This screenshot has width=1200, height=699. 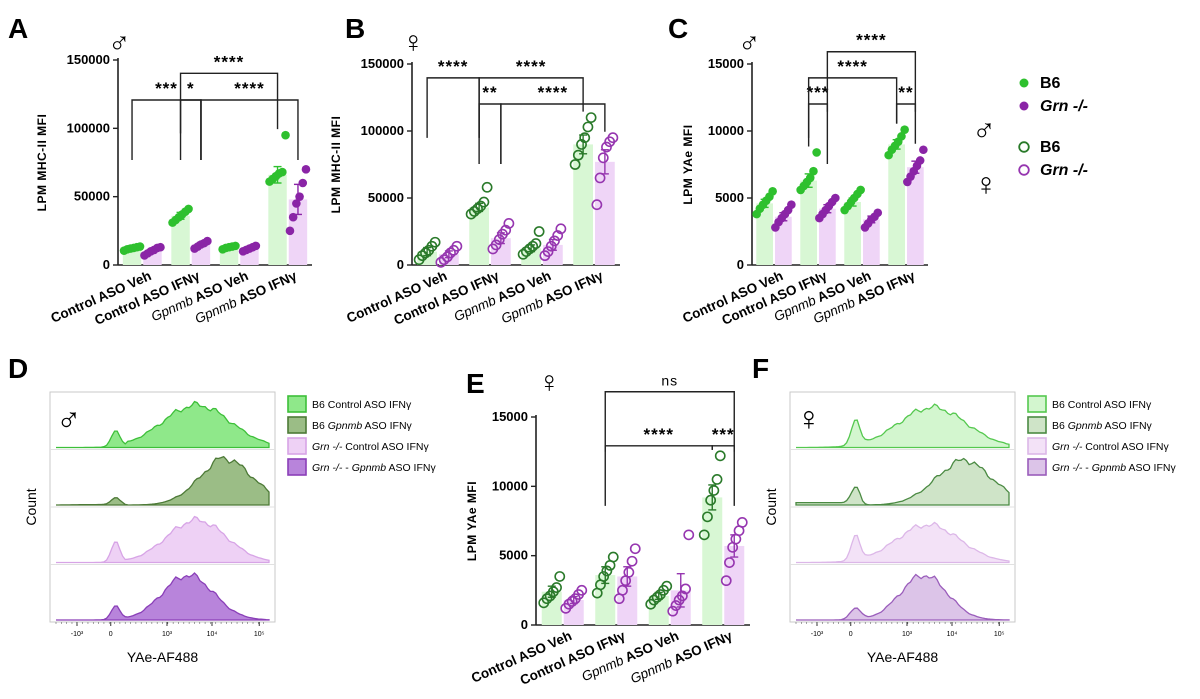 What do you see at coordinates (355, 28) in the screenshot?
I see `panel-letter-b: B` at bounding box center [355, 28].